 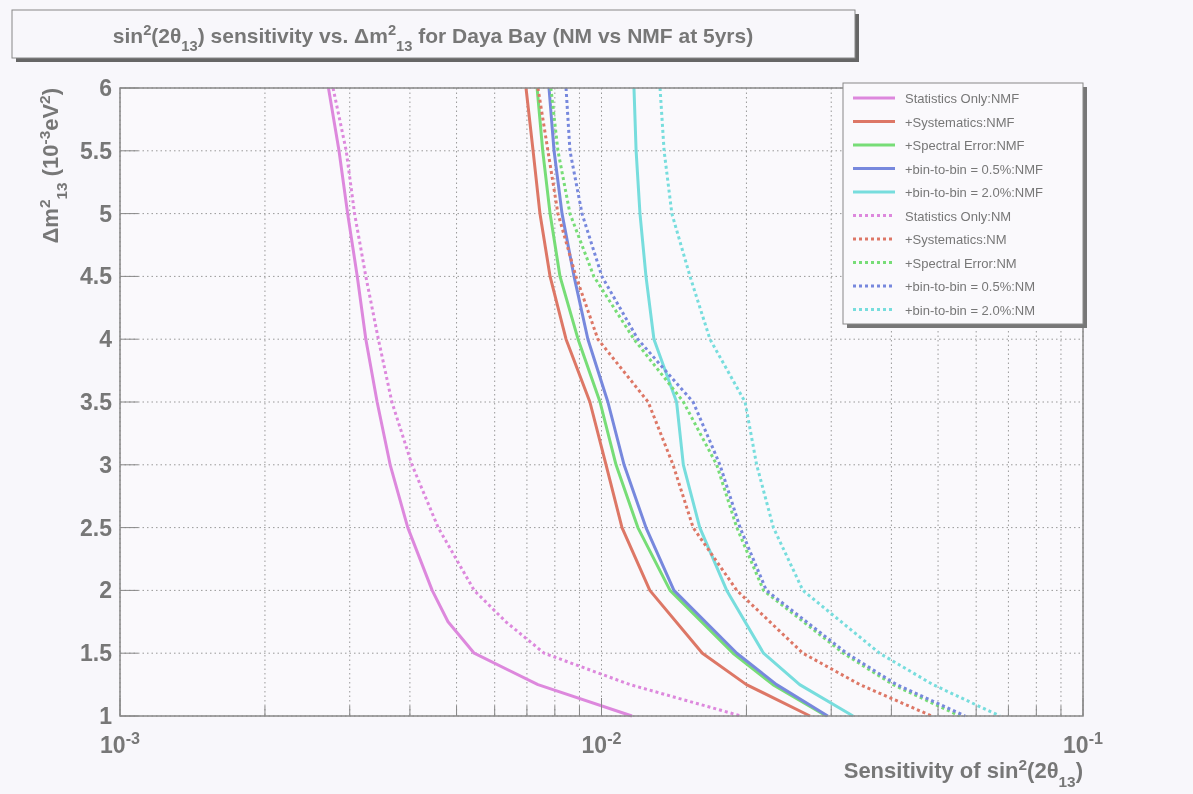 What do you see at coordinates (974, 169) in the screenshot?
I see `legend-label: +bin-to-bin = 0.5%:NMF` at bounding box center [974, 169].